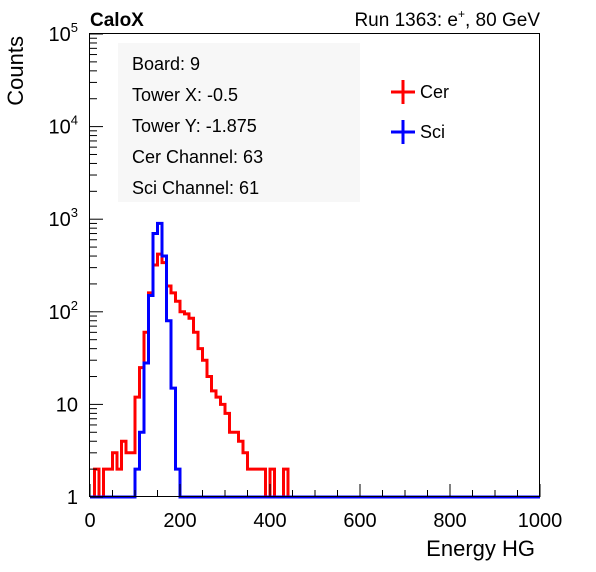 This screenshot has width=596, height=572. Describe the element at coordinates (15, 71) in the screenshot. I see `y-axis-label: Counts` at that location.